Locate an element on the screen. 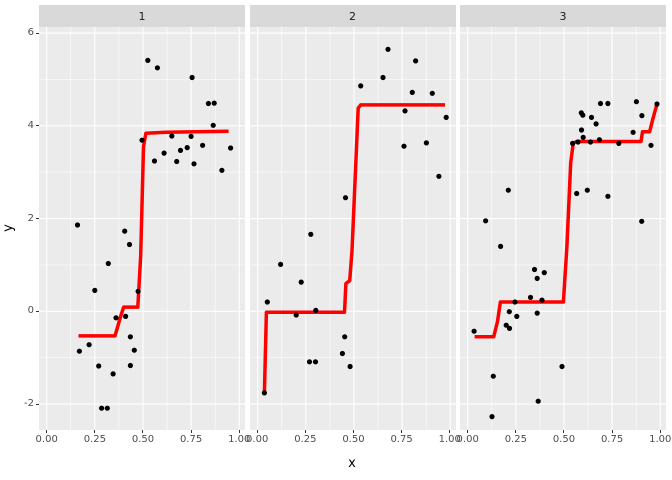 This screenshot has width=672, height=480. facet-strip-label: 2 is located at coordinates (352, 16).